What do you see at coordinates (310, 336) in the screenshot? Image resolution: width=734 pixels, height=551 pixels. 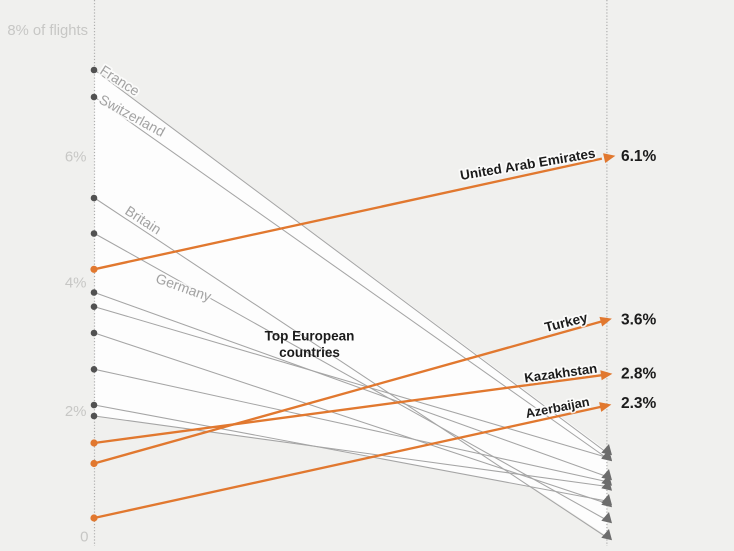 I see `svg-text: Top European` at bounding box center [310, 336].